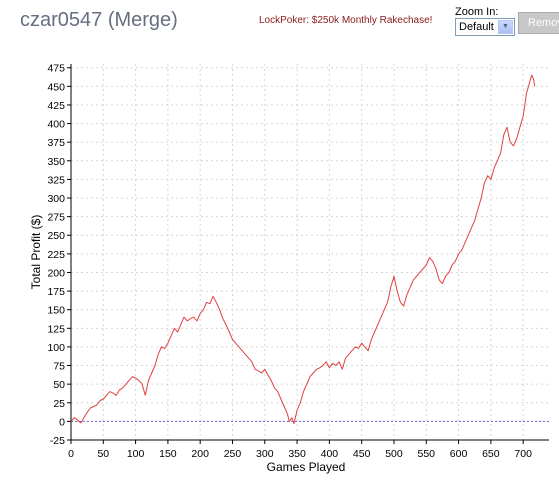 The image size is (559, 483). I want to click on y-axis-title: Total Profit ($), so click(36, 252).